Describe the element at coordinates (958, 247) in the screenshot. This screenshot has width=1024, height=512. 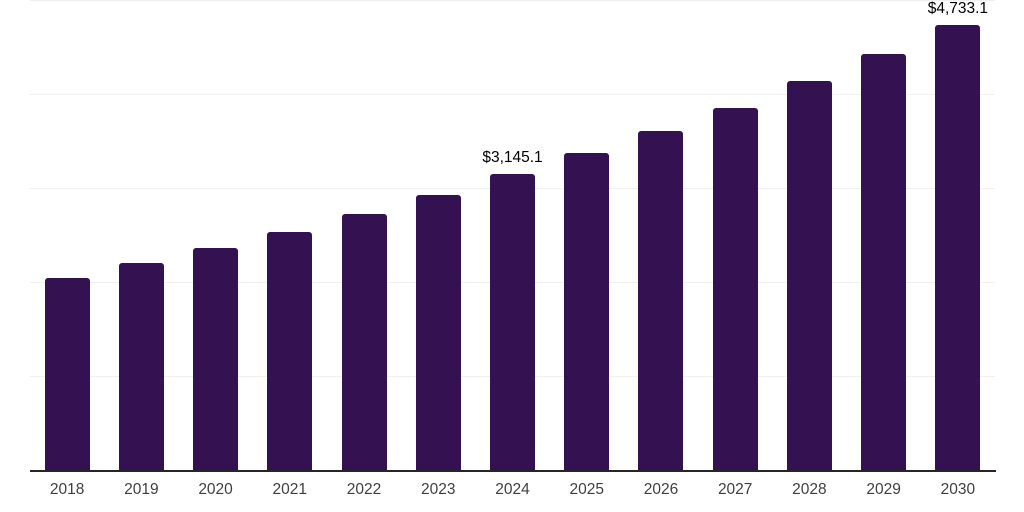
I see `bar-2030` at that location.